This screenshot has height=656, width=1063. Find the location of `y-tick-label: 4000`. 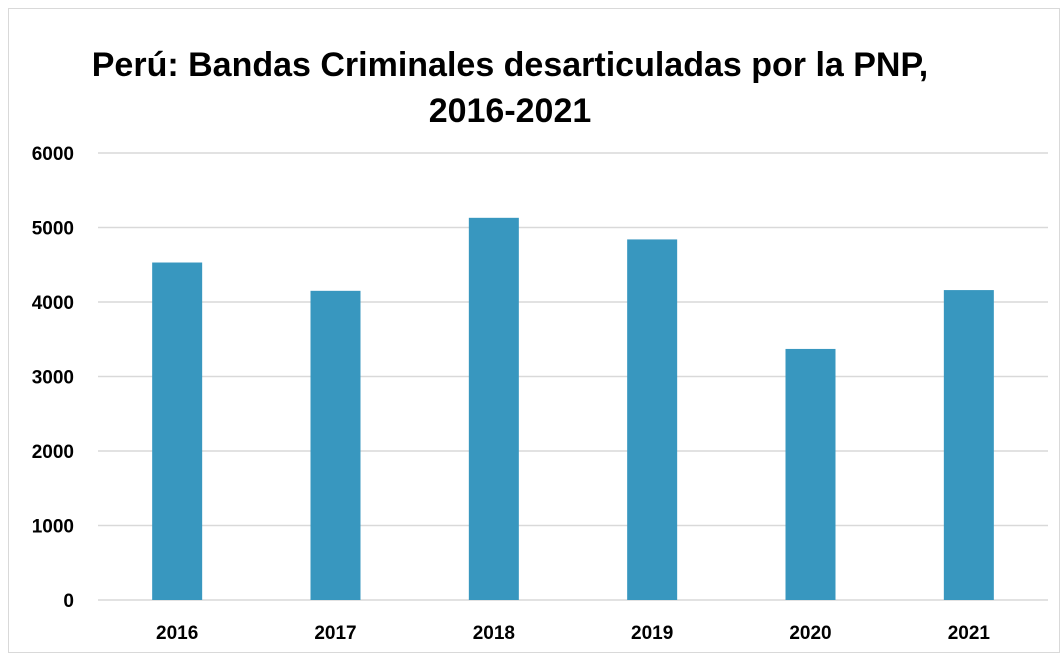

y-tick-label: 4000 is located at coordinates (53, 303).